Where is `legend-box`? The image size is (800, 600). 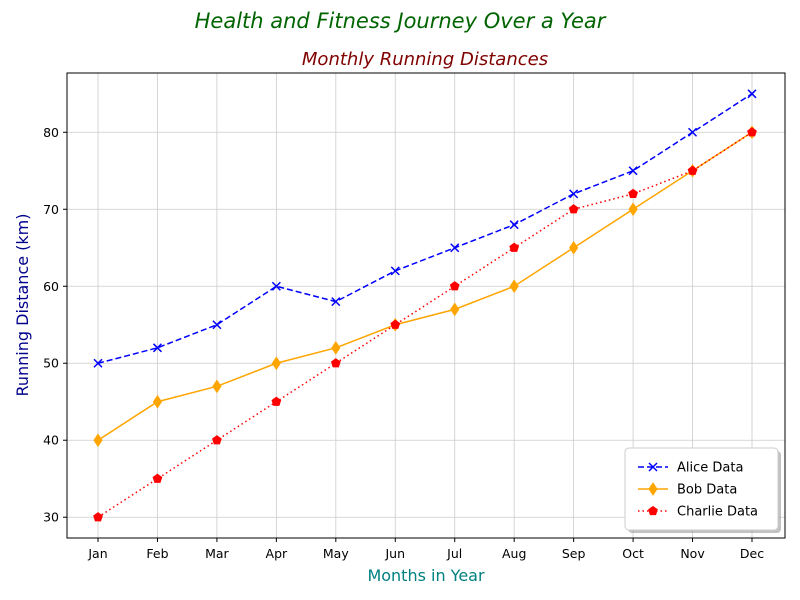
legend-box is located at coordinates (701, 489).